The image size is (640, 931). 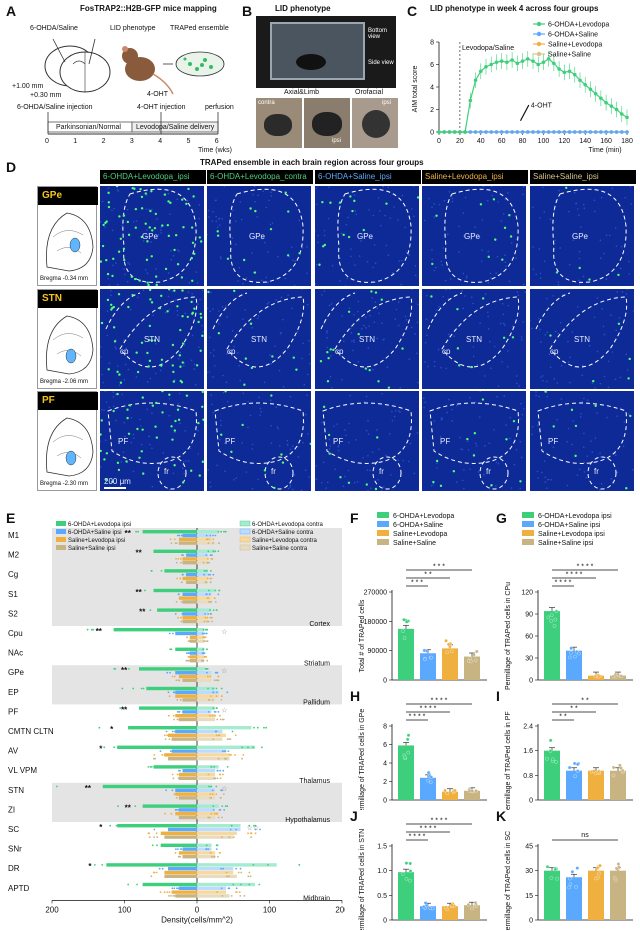 I want to click on atlas-section, so click(x=70, y=447).